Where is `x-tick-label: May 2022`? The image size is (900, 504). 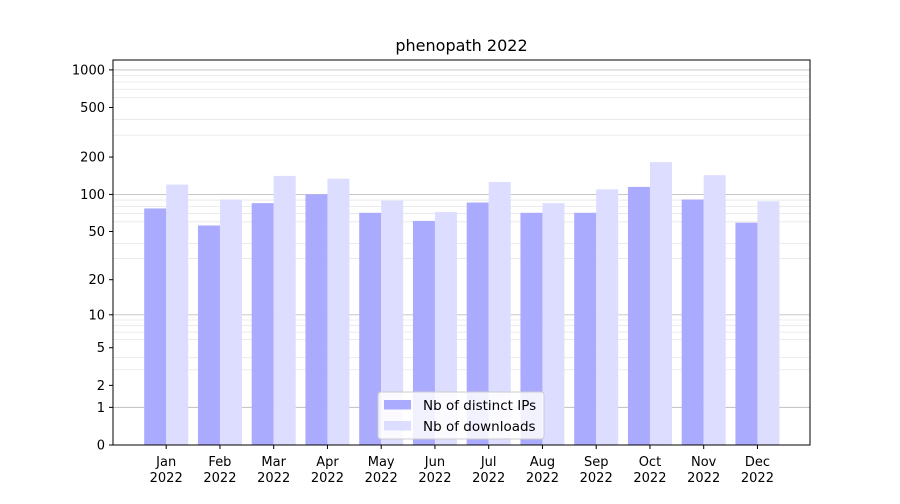
x-tick-label: May 2022 is located at coordinates (381, 470).